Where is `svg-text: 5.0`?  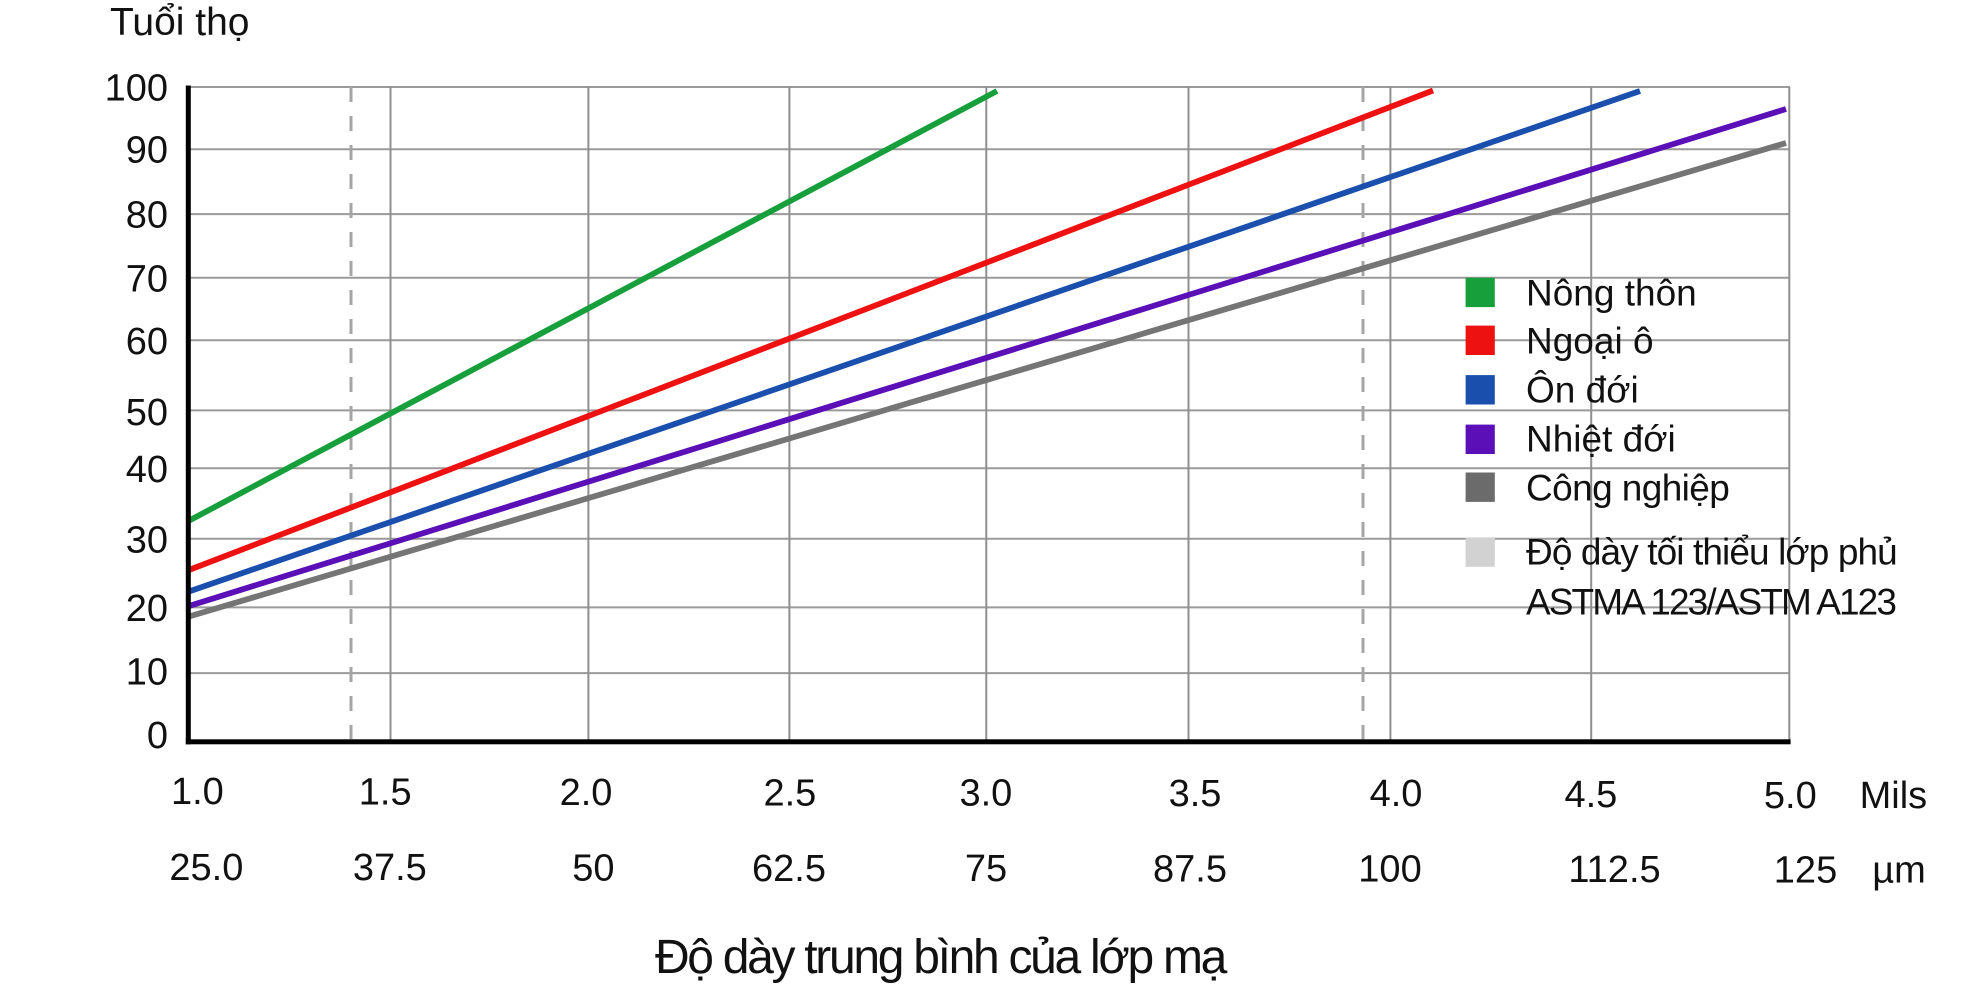
svg-text: 5.0 is located at coordinates (1790, 796).